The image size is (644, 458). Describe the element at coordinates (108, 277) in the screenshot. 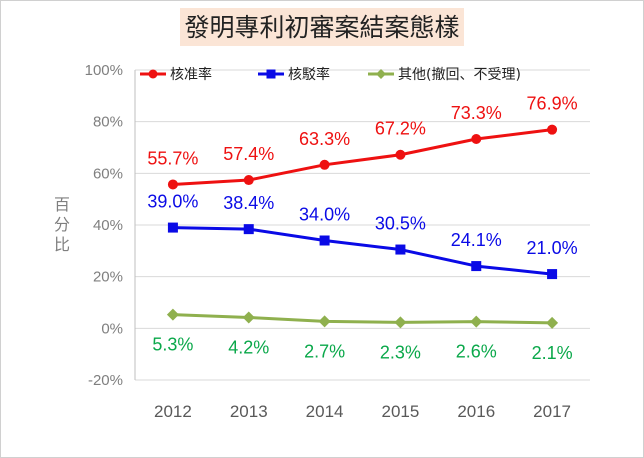

I see `y-tick-label: 20%` at that location.